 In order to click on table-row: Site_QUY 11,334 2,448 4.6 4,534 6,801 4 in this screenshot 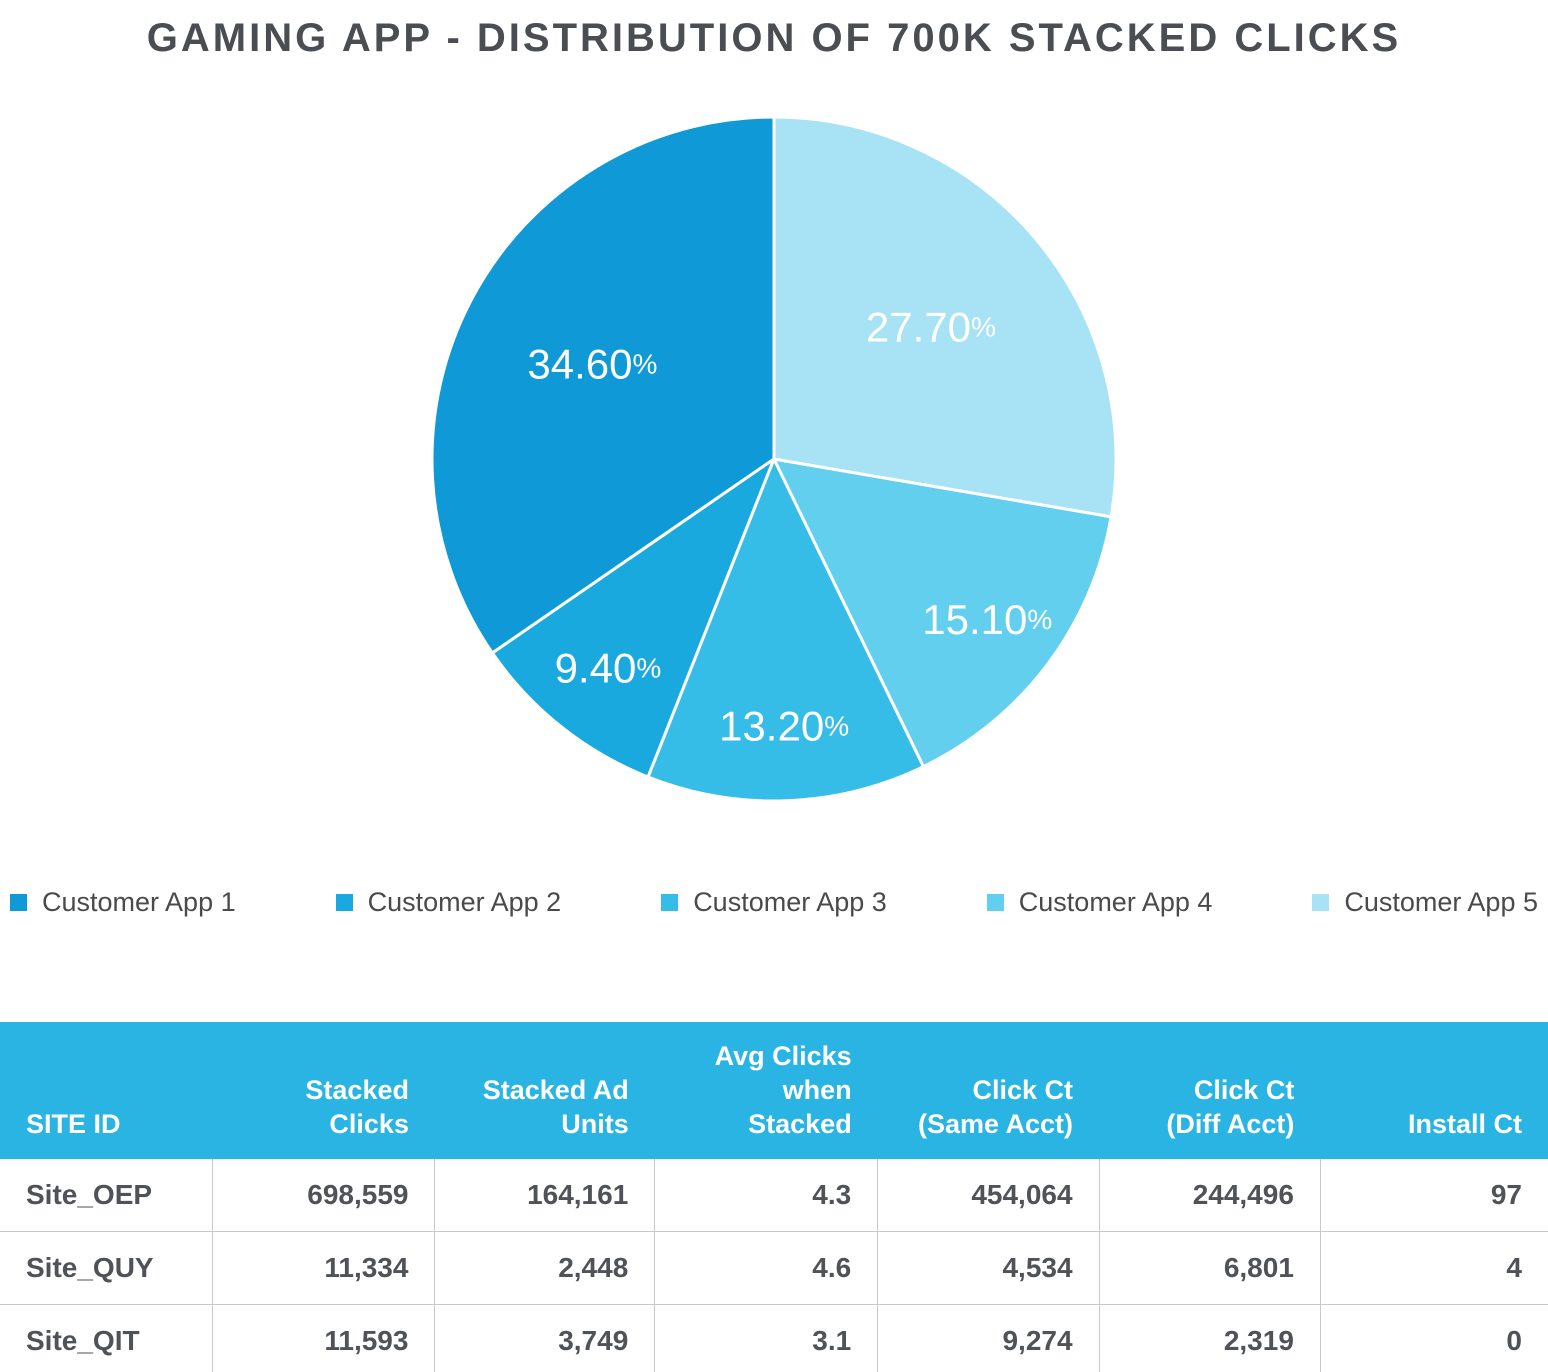, I will do `click(774, 1268)`.